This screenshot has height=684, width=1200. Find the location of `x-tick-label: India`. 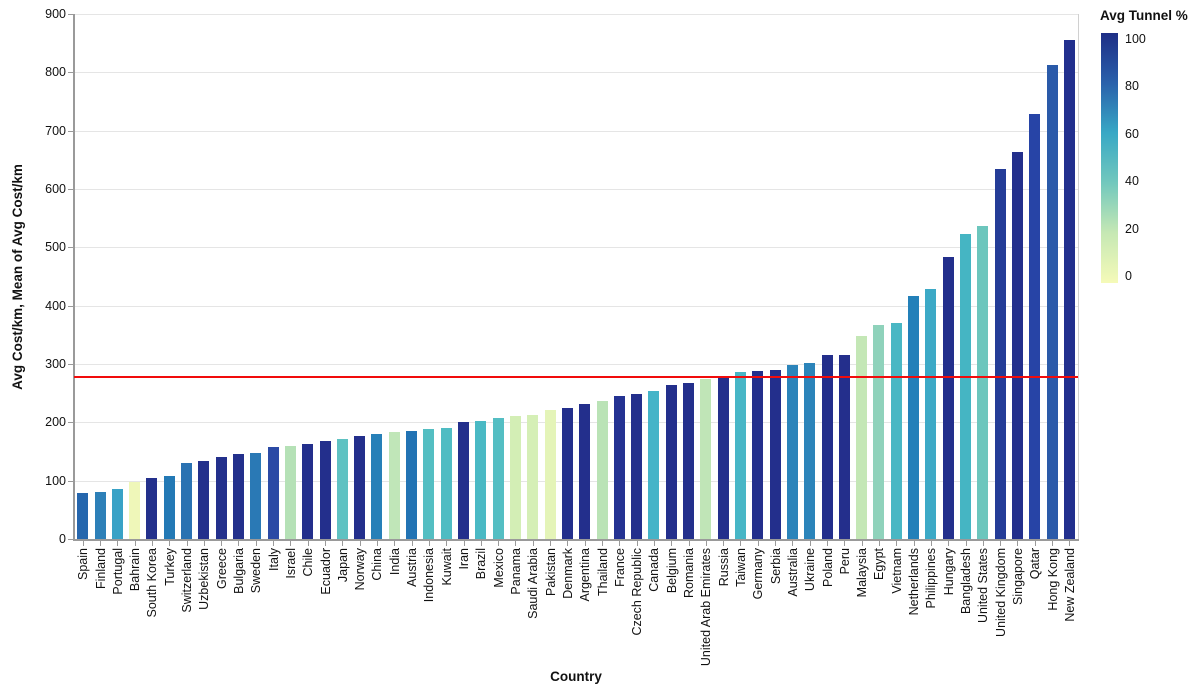

x-tick-label: India is located at coordinates (394, 562).